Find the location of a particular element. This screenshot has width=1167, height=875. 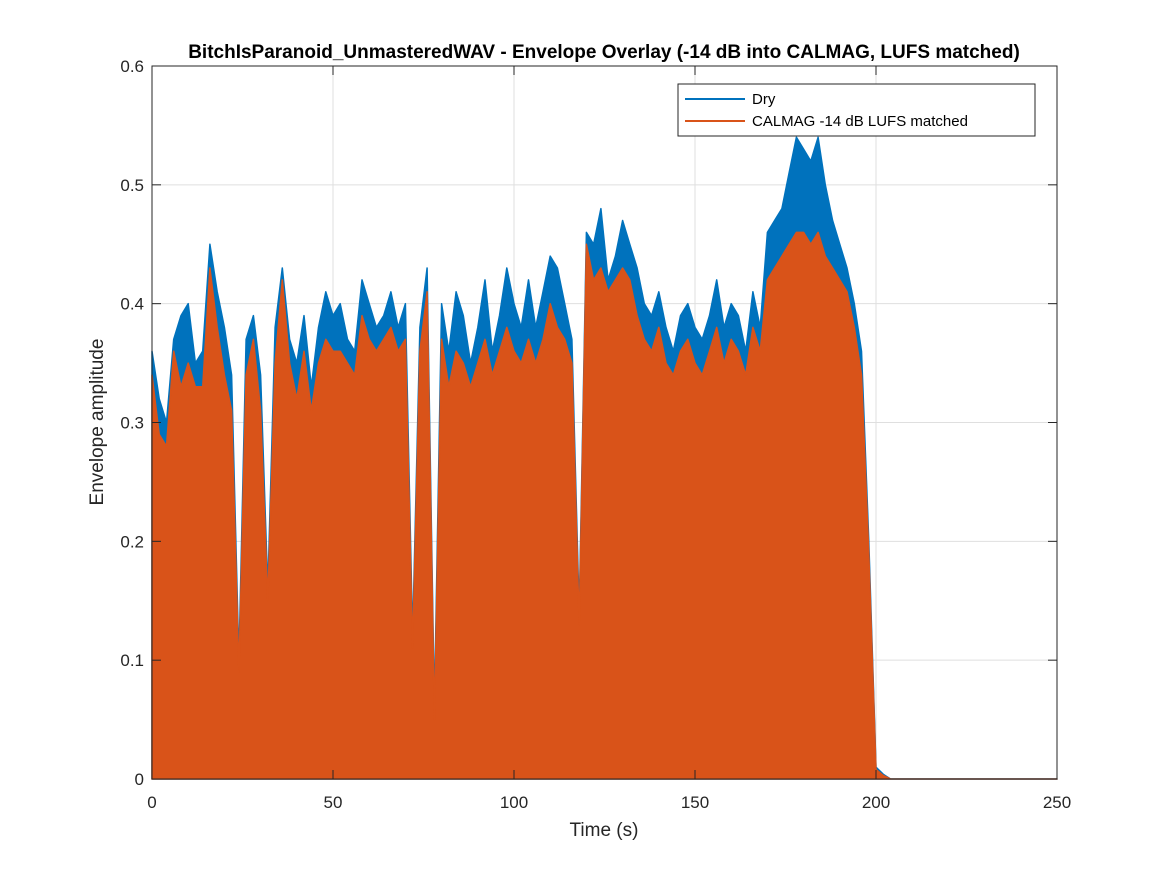

y-tick-label: 0.1 is located at coordinates (132, 660).